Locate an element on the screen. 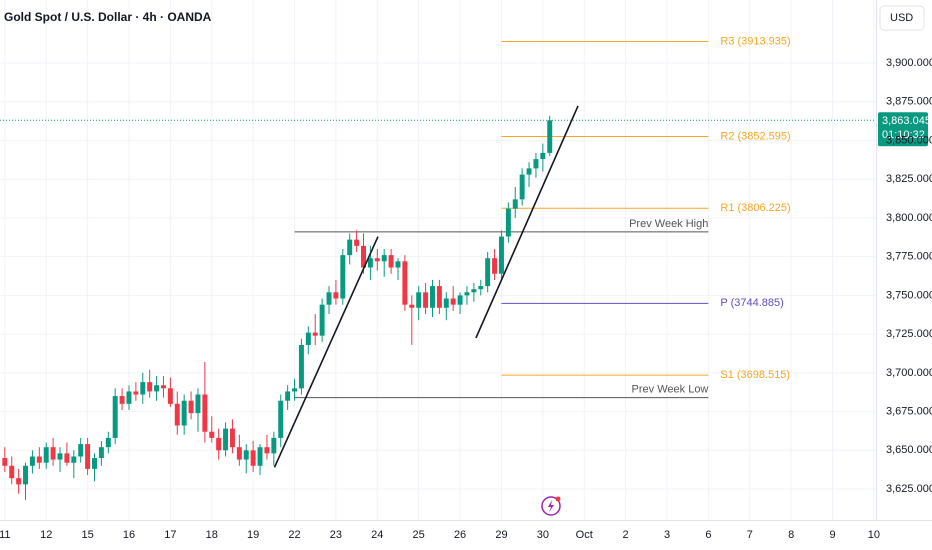  x-tick-label: 18 is located at coordinates (212, 535).